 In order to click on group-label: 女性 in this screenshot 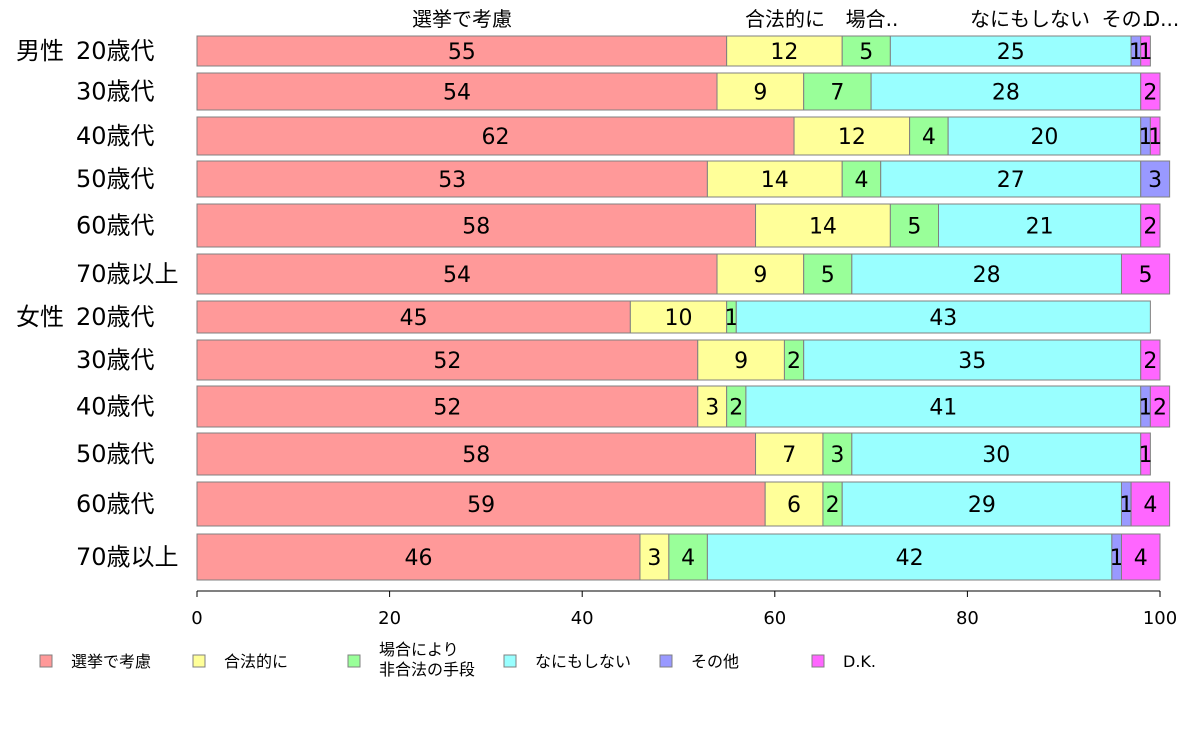, I will do `click(40, 317)`.